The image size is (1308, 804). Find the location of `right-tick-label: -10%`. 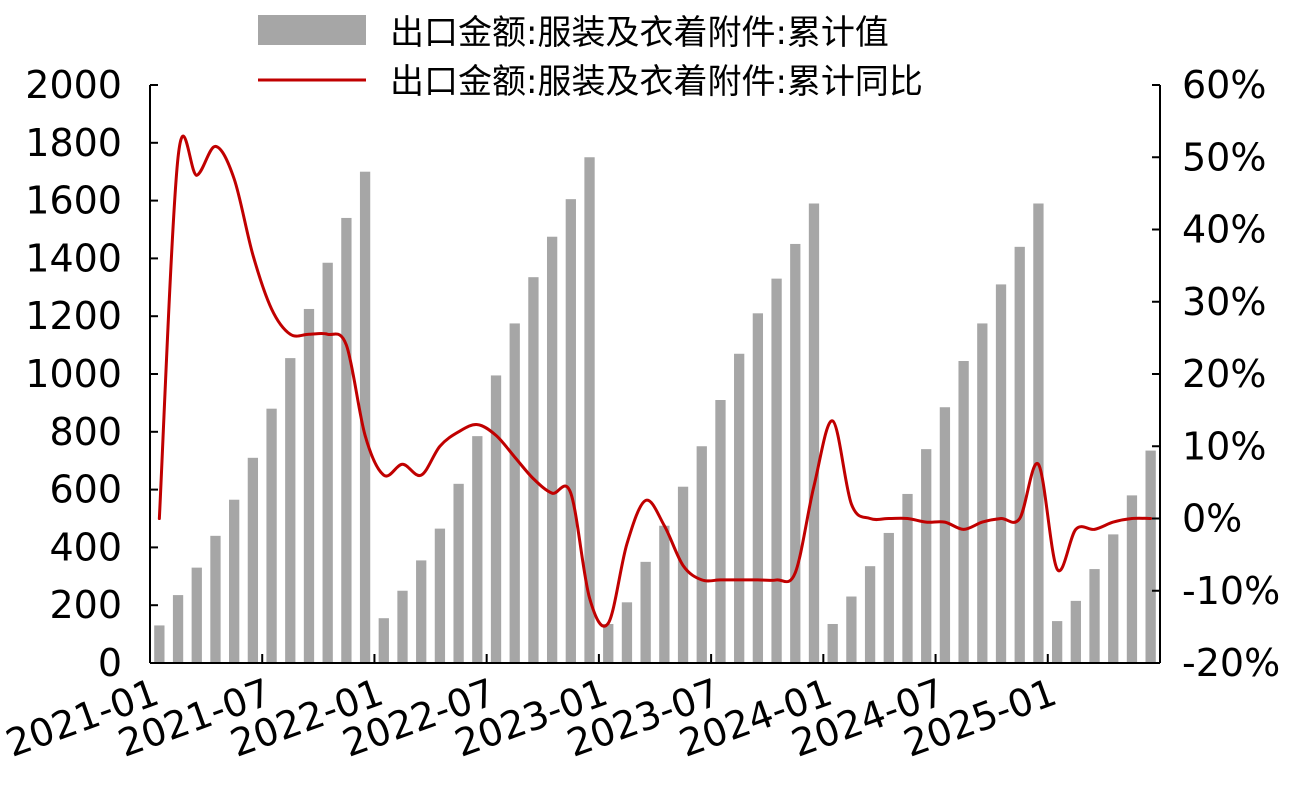

right-tick-label: -10% is located at coordinates (1231, 591).